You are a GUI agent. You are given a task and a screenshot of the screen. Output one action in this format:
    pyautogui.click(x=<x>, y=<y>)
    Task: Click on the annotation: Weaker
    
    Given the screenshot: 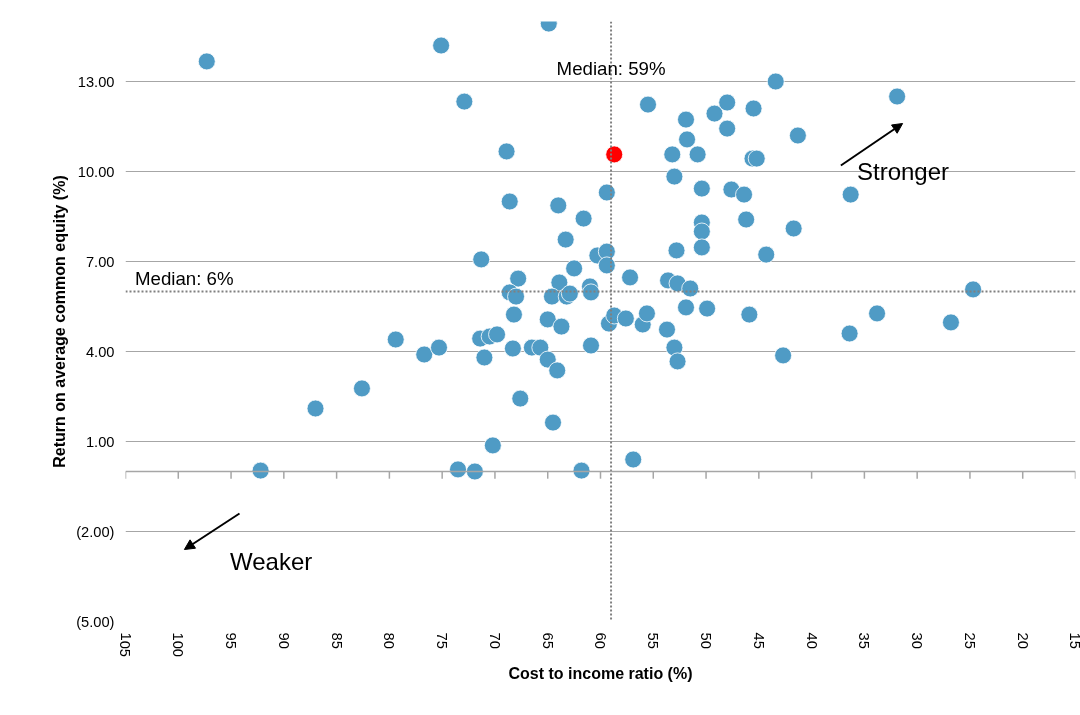 What is the action you would take?
    pyautogui.click(x=271, y=561)
    